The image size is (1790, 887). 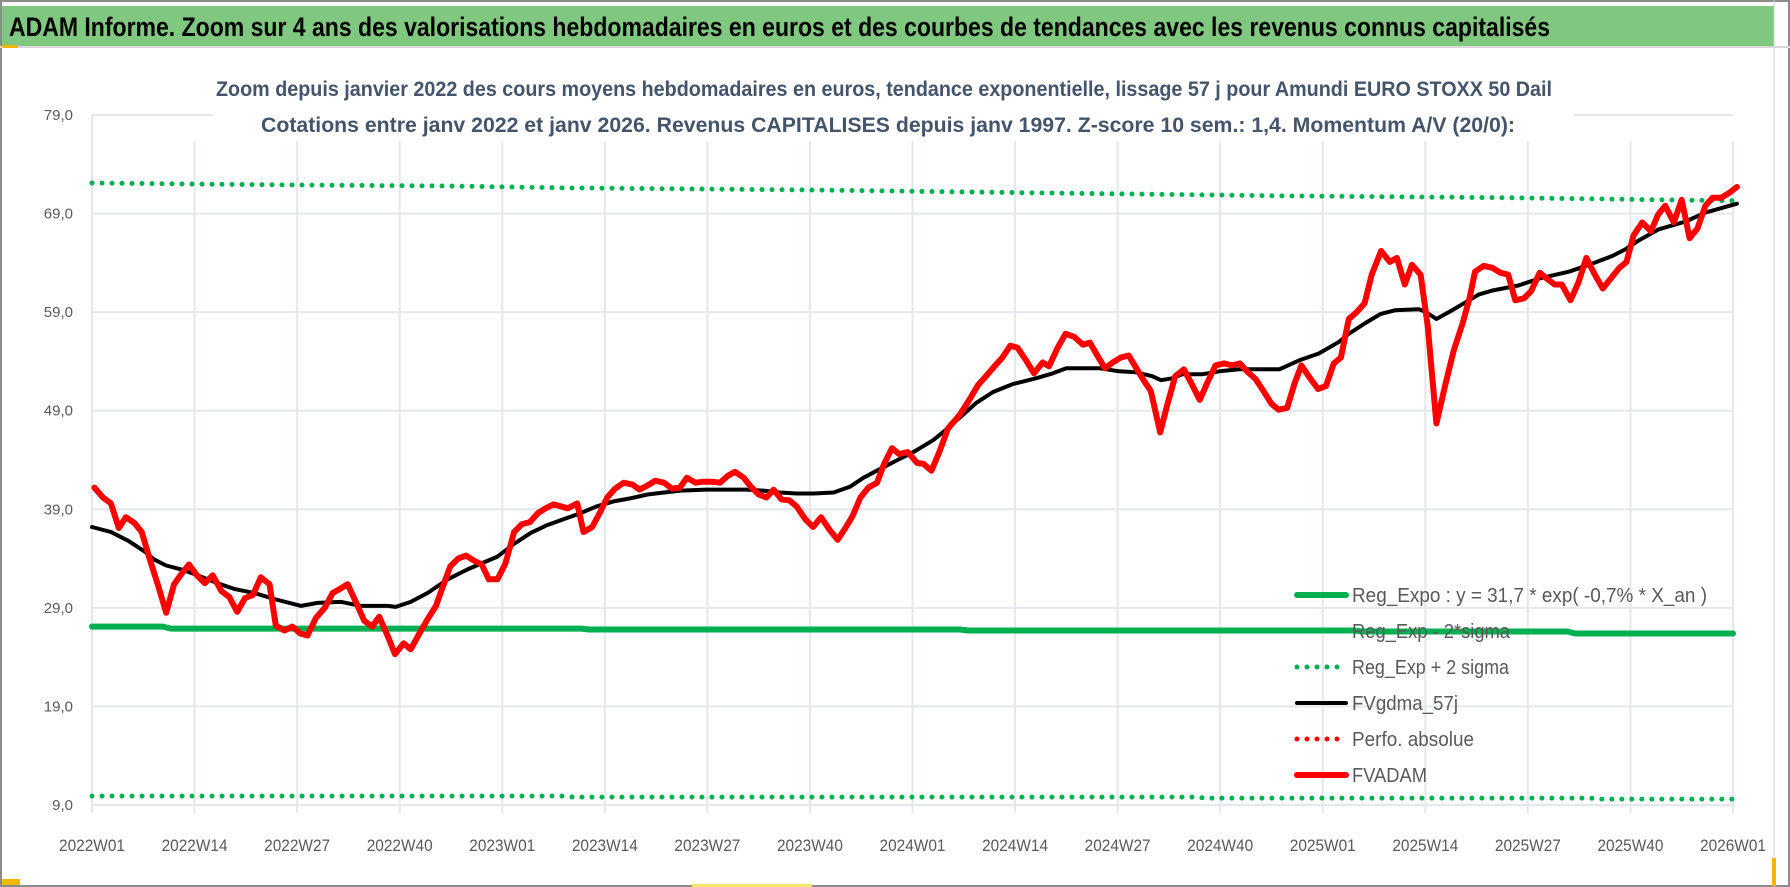 I want to click on header-band, so click(x=888, y=26).